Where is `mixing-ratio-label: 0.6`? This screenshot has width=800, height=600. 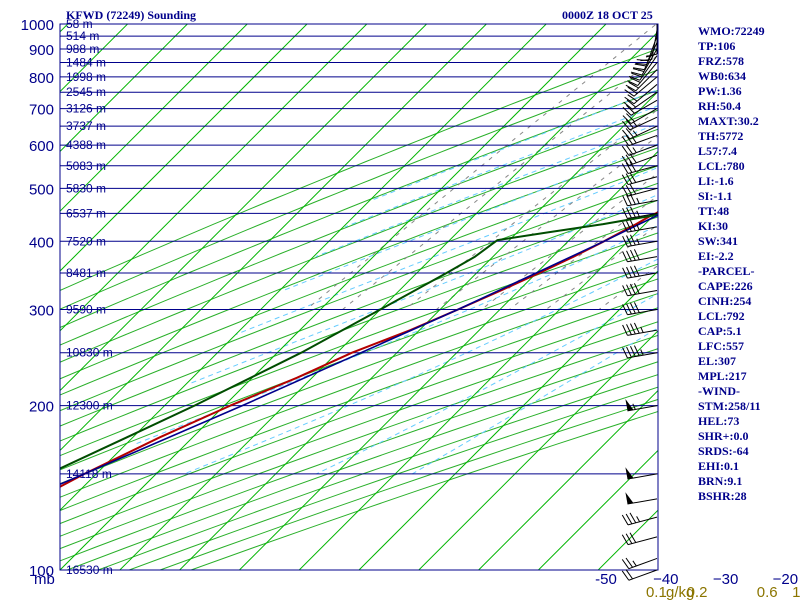
mixing-ratio-label: 0.6 is located at coordinates (767, 592).